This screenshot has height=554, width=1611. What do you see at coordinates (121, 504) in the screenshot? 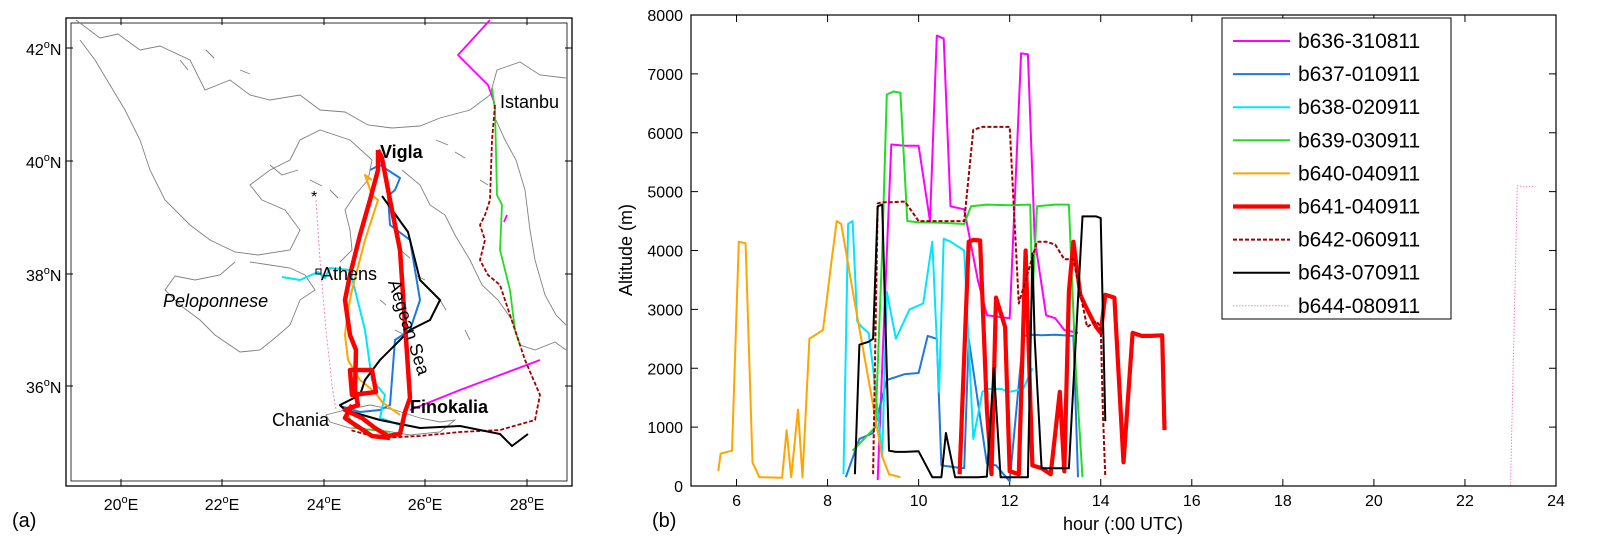
I see `lon-tick-20: 20oE` at bounding box center [121, 504].